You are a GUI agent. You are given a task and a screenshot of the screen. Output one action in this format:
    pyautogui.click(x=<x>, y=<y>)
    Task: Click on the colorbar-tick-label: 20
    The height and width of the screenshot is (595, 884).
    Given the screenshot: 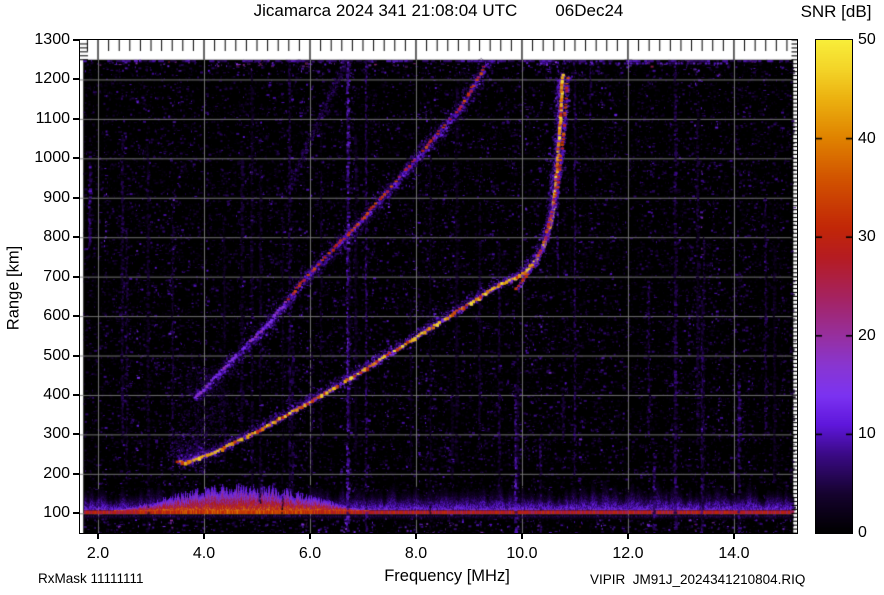 What is the action you would take?
    pyautogui.click(x=867, y=335)
    